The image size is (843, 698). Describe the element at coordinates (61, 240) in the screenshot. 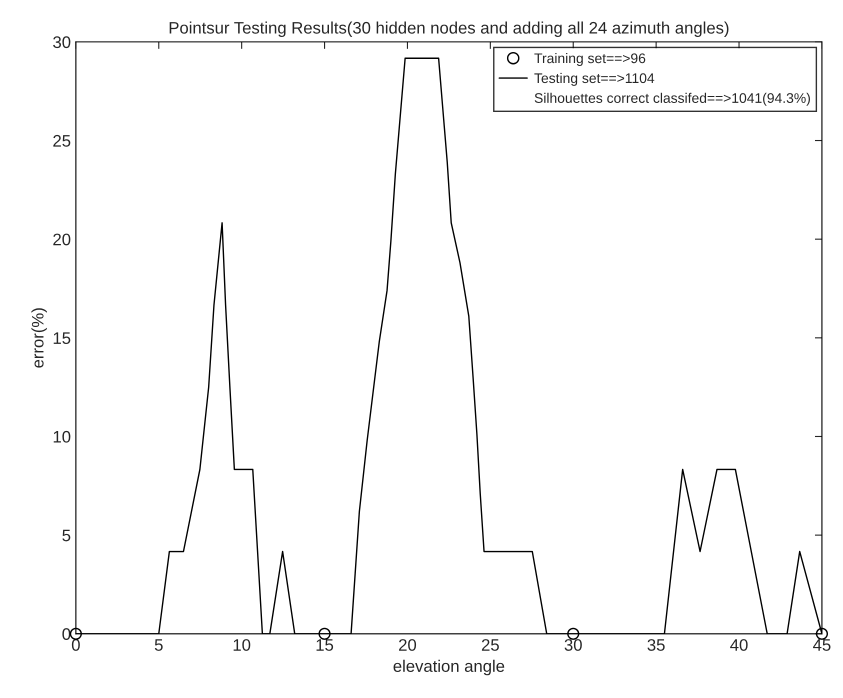

I see `y-tick-label: 20` at that location.